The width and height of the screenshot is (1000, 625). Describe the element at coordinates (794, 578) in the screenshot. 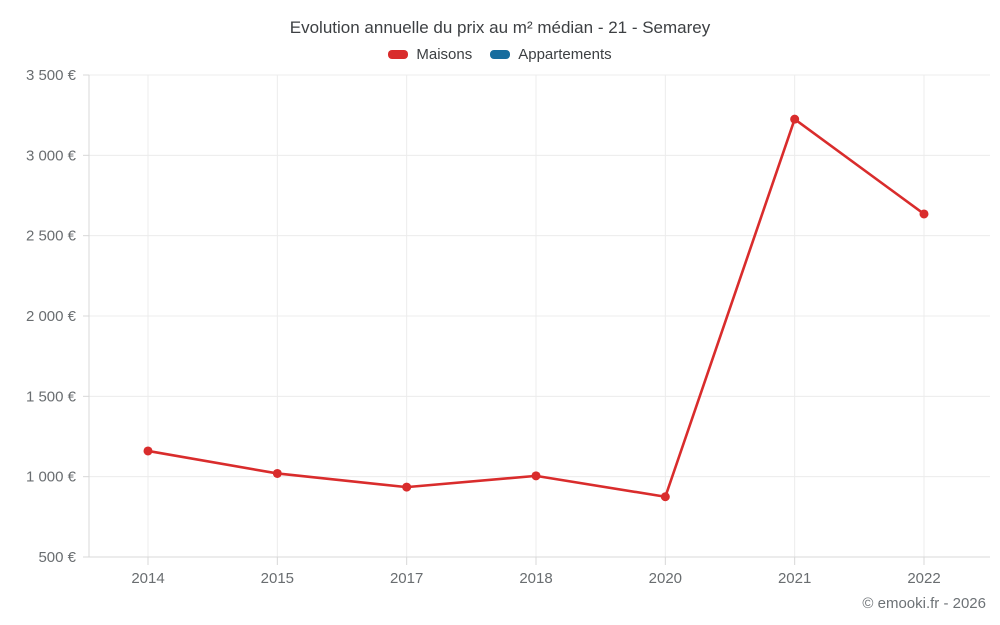

I see `x-tick-label: 2021` at that location.